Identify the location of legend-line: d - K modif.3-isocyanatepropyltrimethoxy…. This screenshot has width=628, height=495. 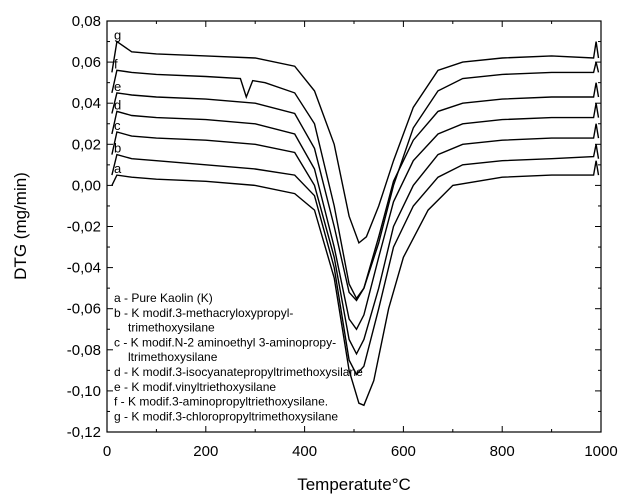
(238, 372).